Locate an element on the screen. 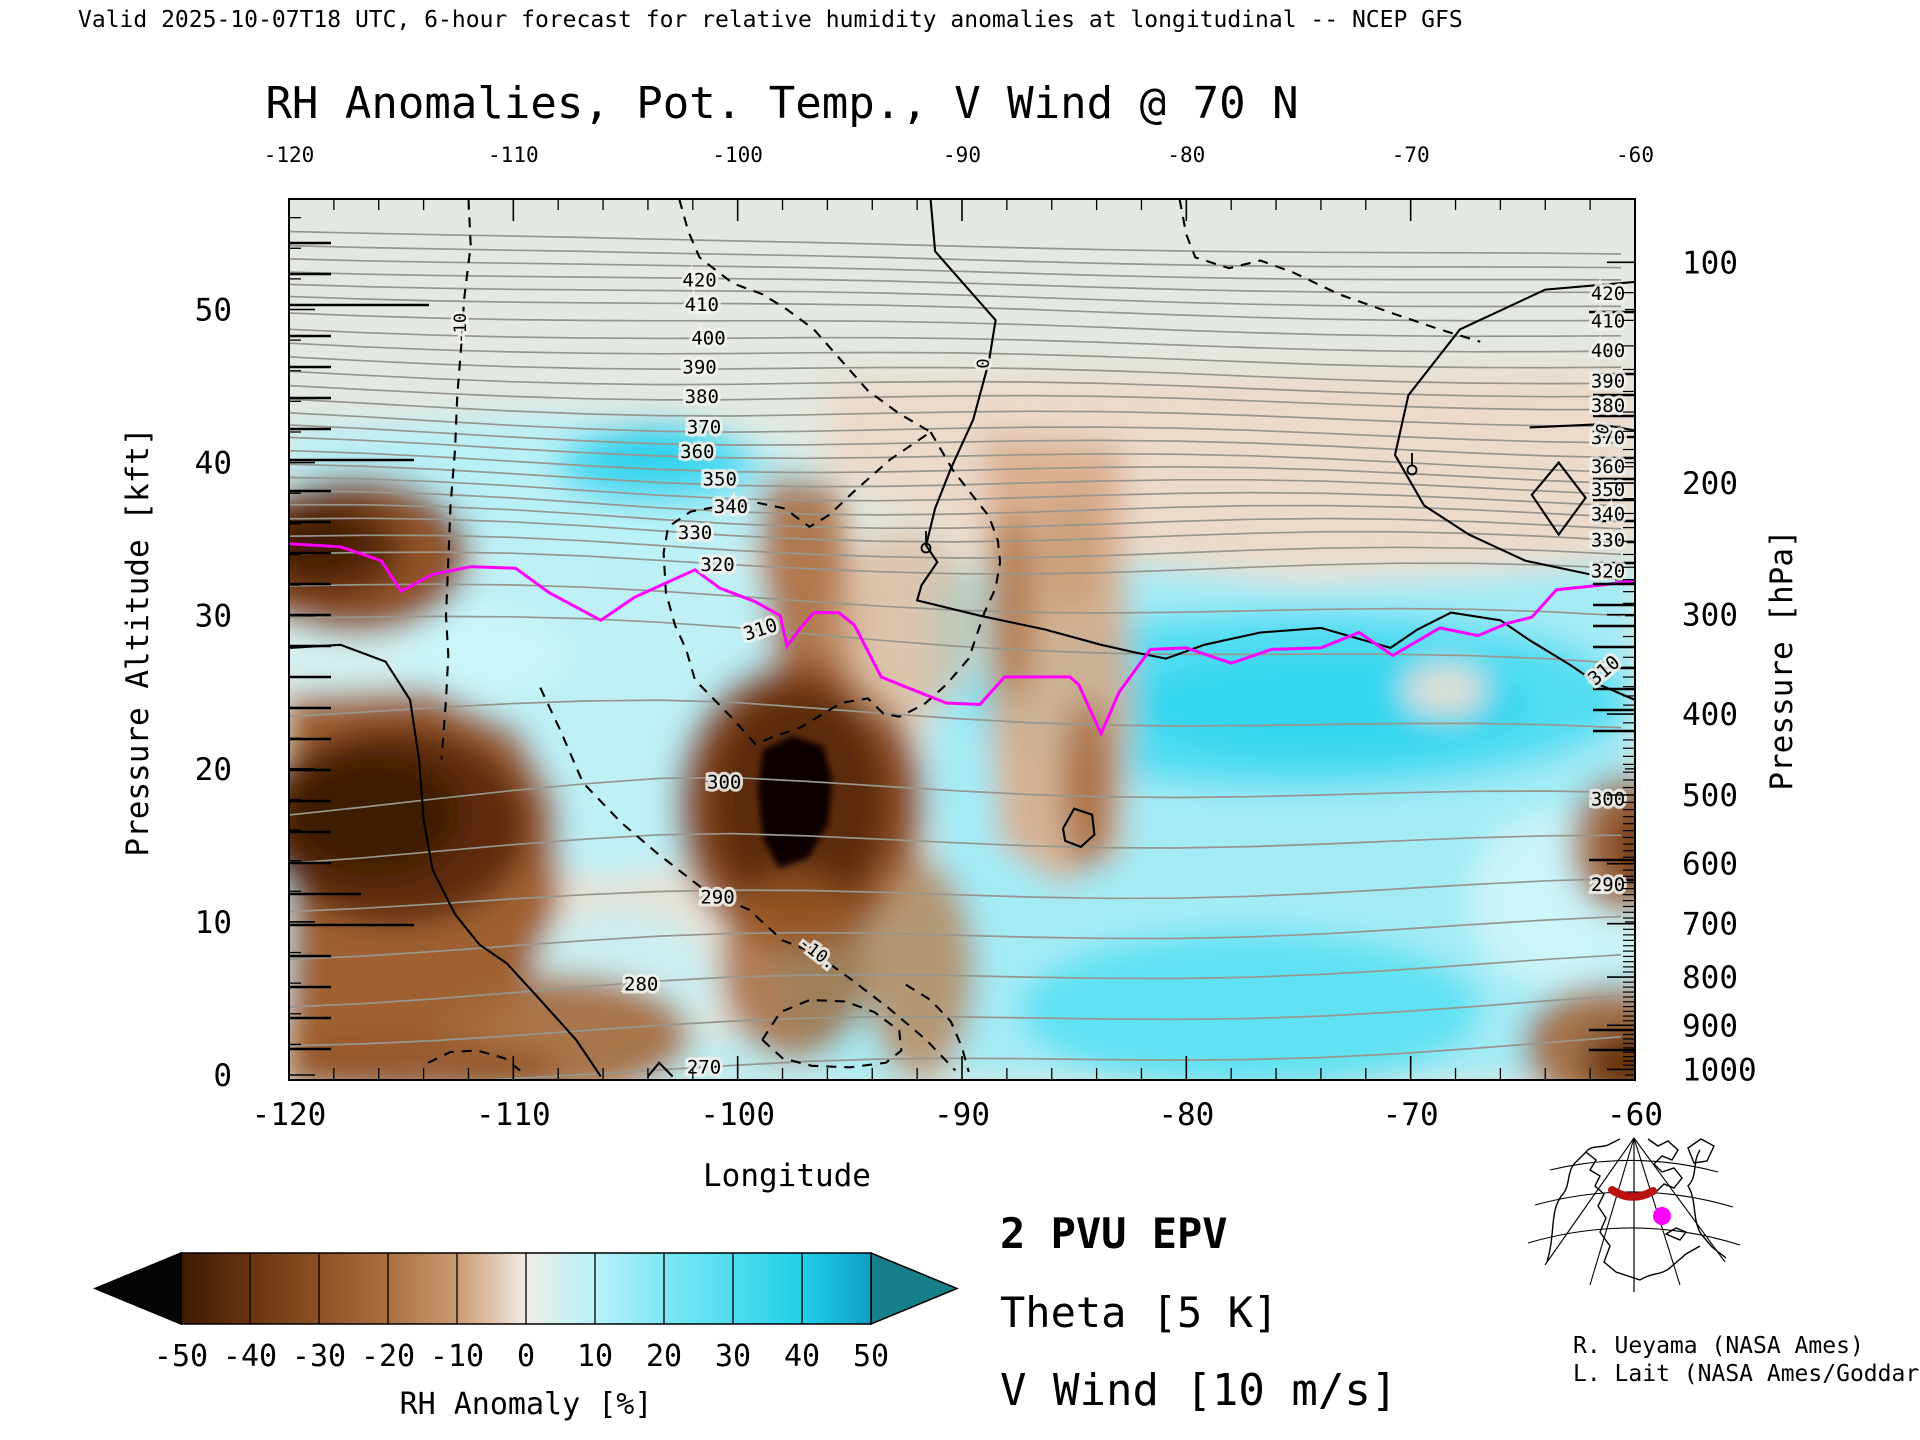 Image resolution: width=1920 pixels, height=1440 pixels. y-right-tick-500: 500 is located at coordinates (1710, 796).